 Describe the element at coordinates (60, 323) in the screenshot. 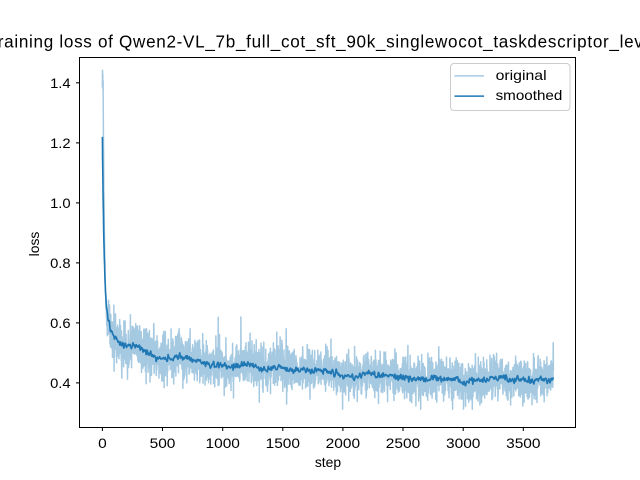

I see `svg-text: 0.6` at that location.